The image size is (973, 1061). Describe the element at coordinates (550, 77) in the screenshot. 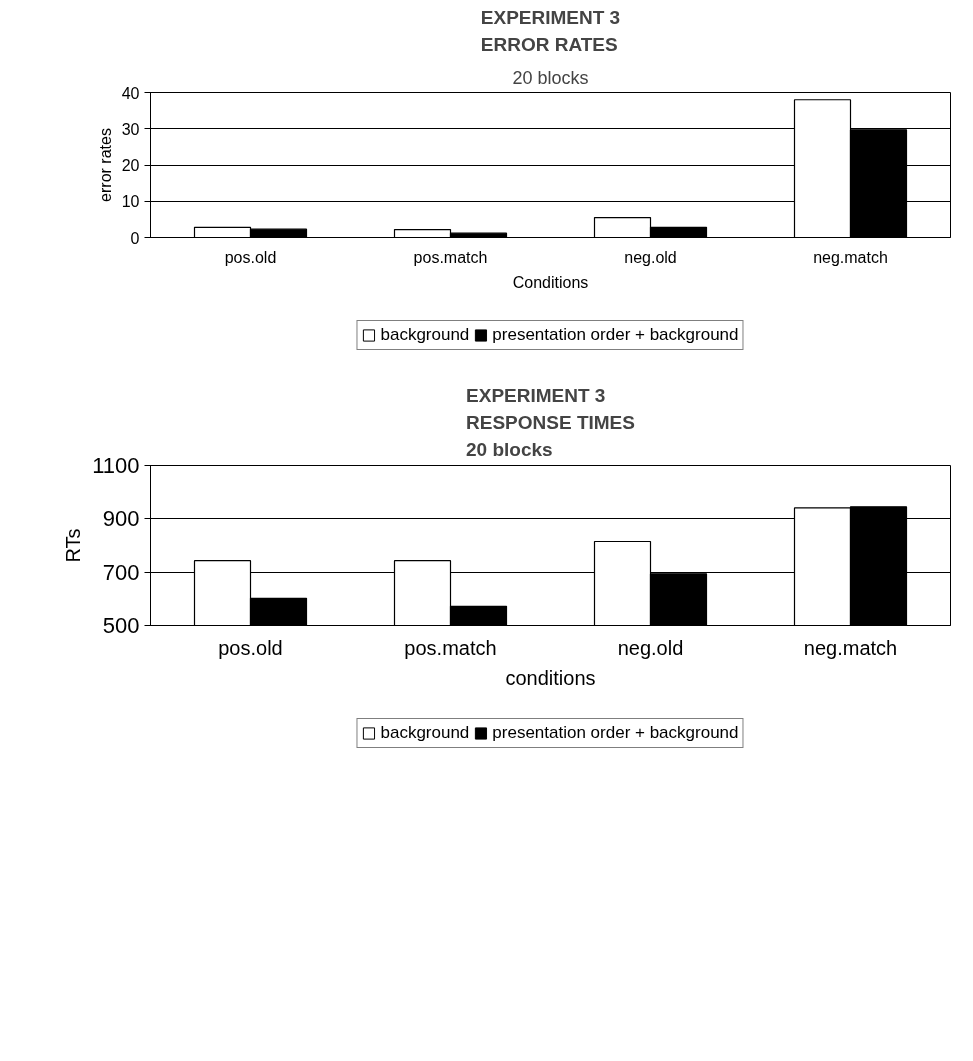

I see `chart-subtitle: 20 blocks` at that location.